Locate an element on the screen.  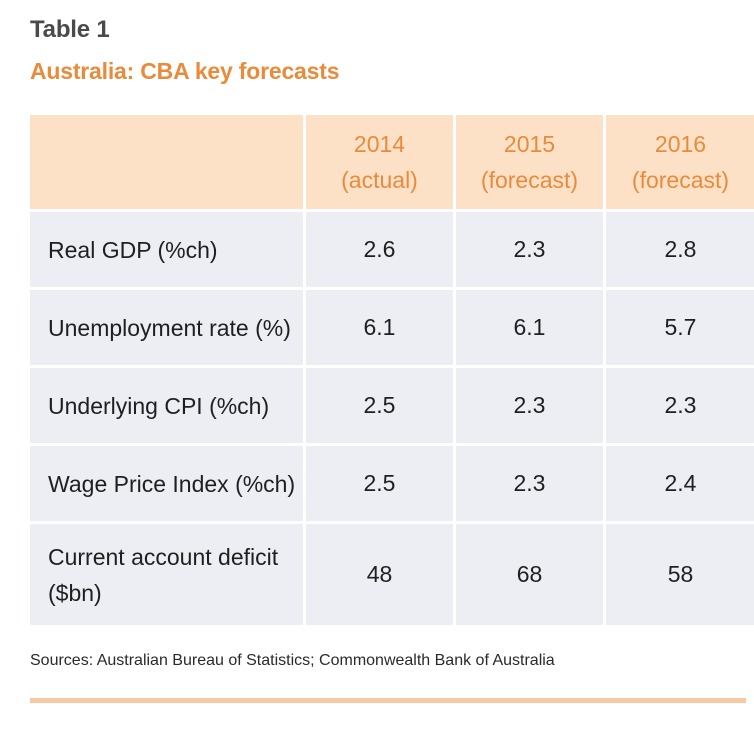
cell-value: 5.7 is located at coordinates (680, 327).